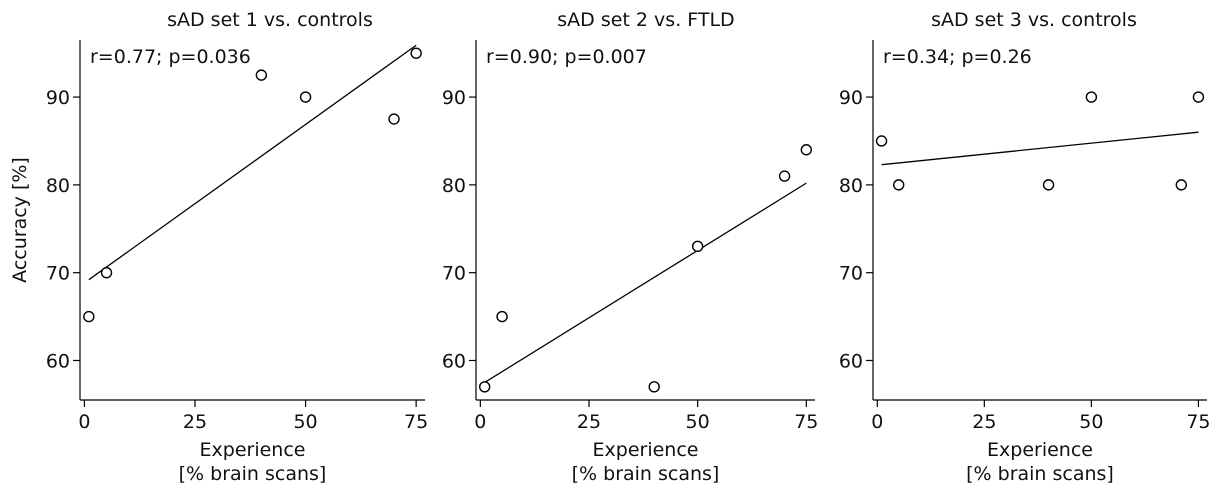  Describe the element at coordinates (1034, 20) in the screenshot. I see `chart-title: sAD set 3 vs. controls` at that location.